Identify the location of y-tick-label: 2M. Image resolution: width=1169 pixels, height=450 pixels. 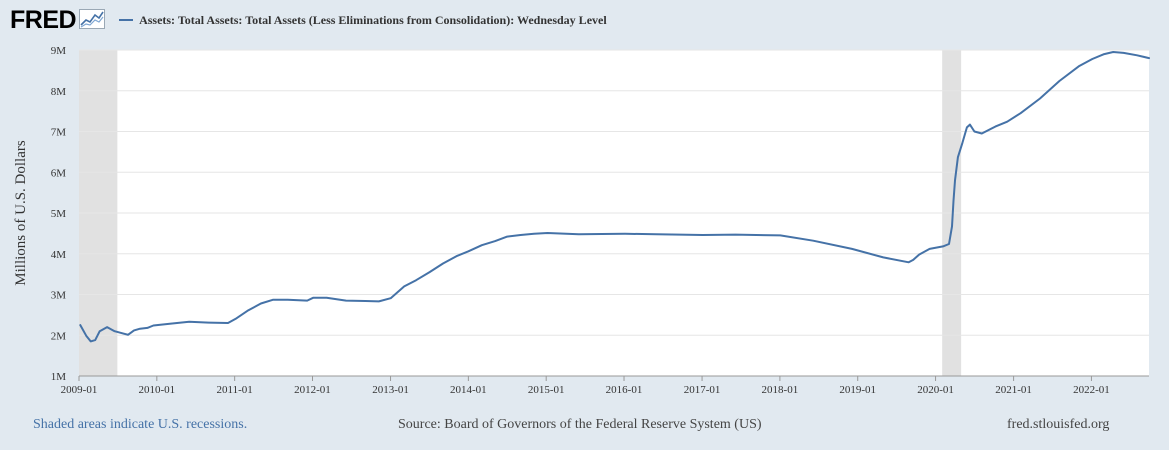
(59, 336).